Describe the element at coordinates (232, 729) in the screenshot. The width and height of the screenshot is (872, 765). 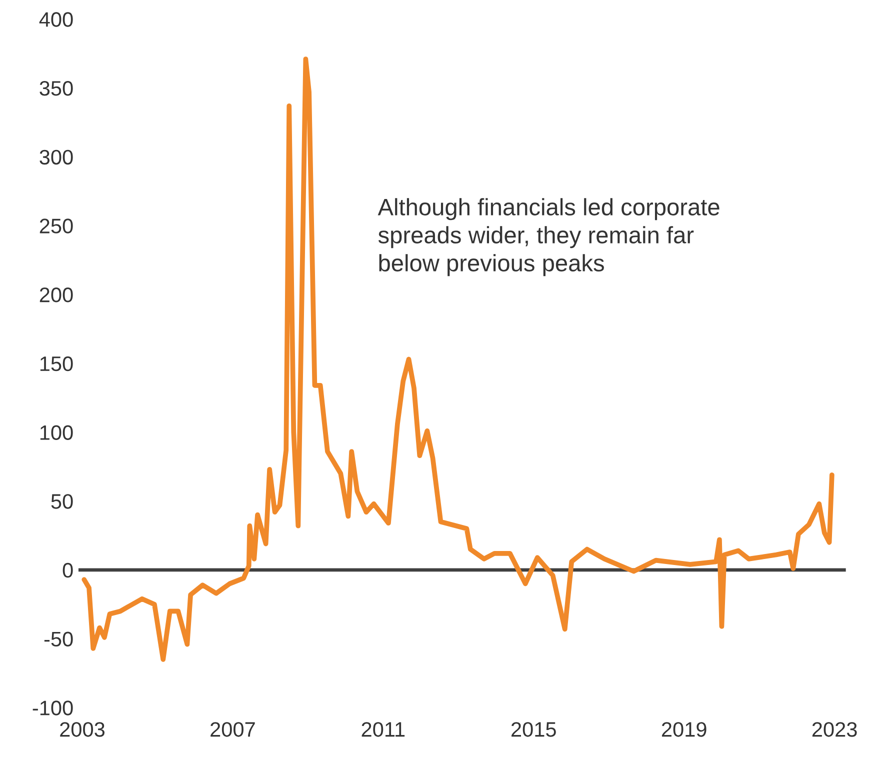
I see `x-tick-label: 2007` at that location.